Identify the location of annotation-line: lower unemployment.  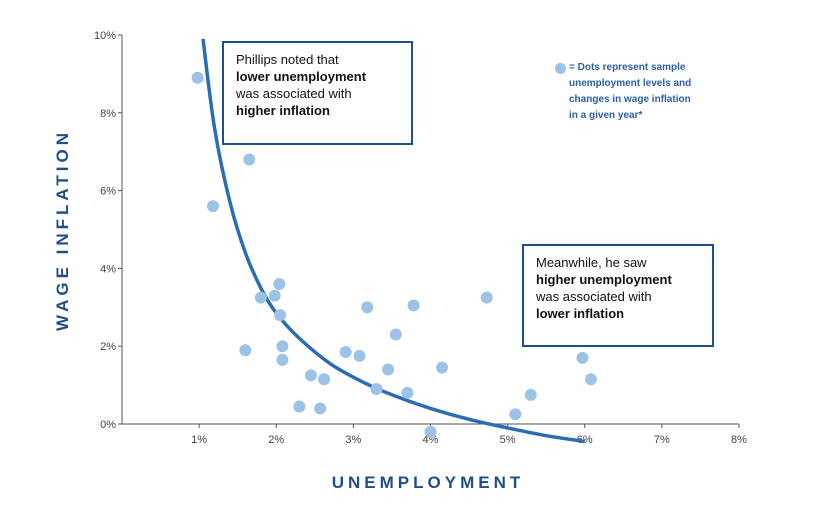
(317, 76).